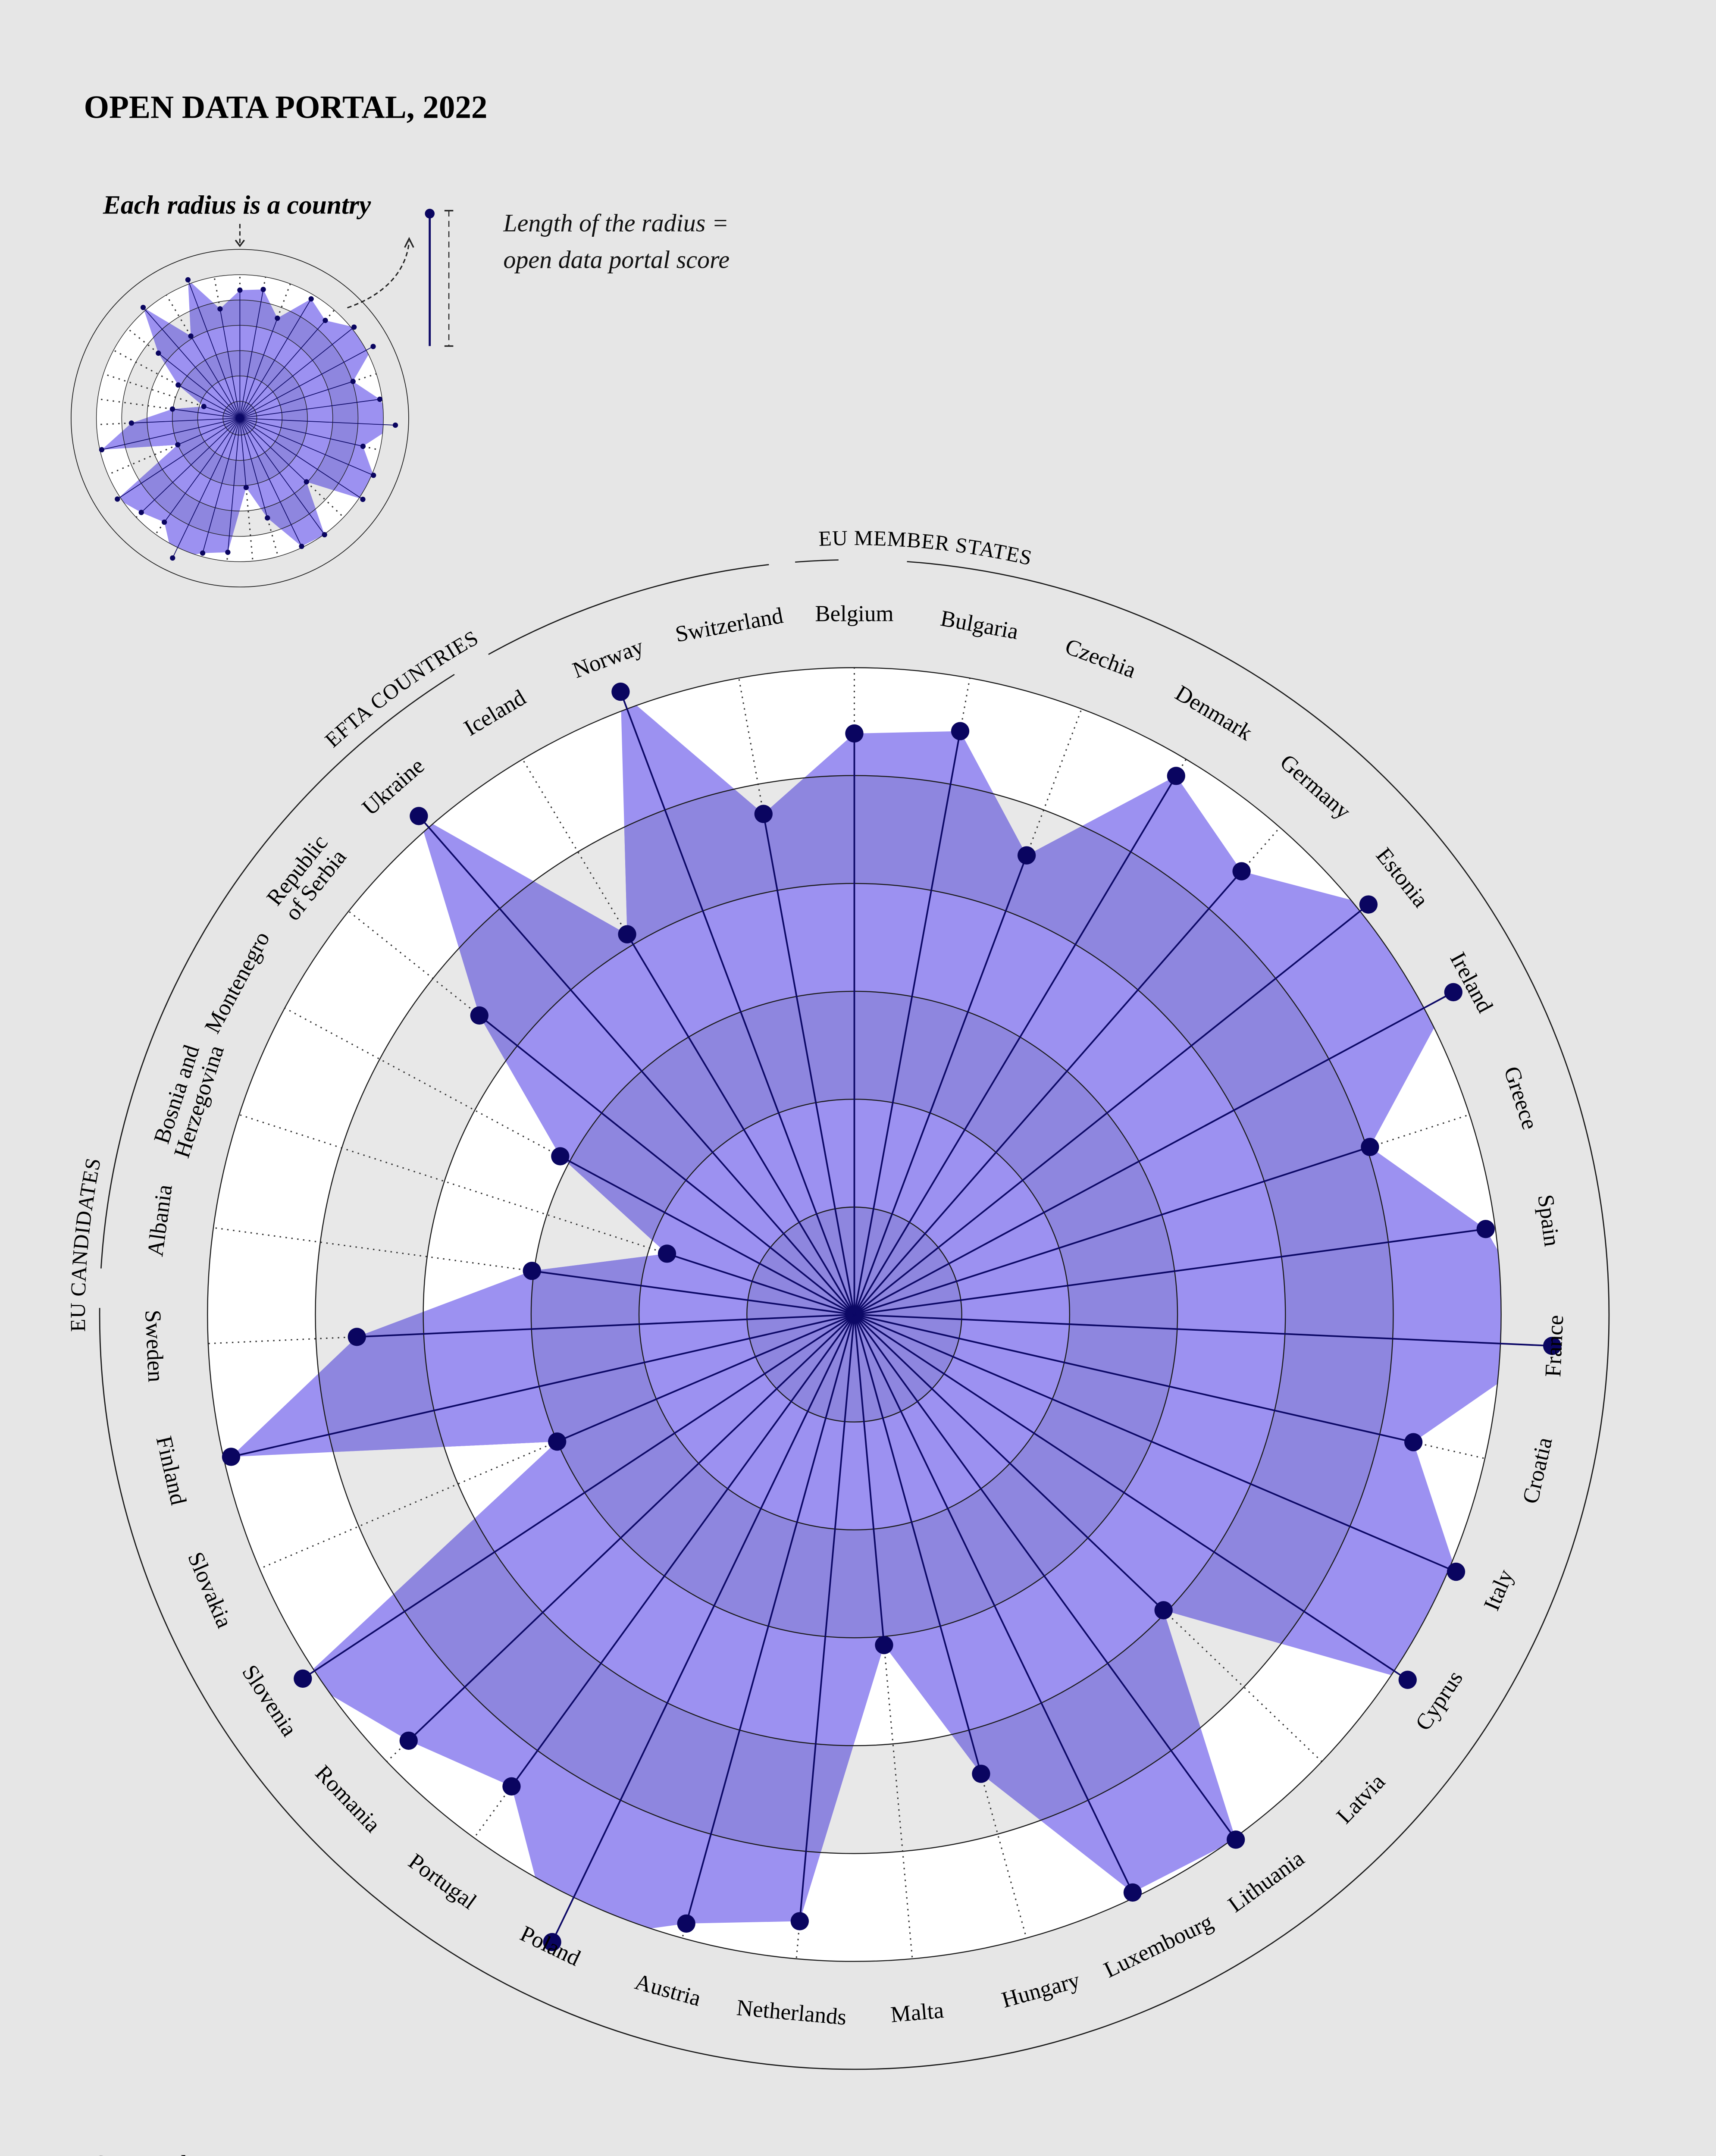 The width and height of the screenshot is (1716, 2156). What do you see at coordinates (273, 450) in the screenshot?
I see `spoke-latvia` at bounding box center [273, 450].